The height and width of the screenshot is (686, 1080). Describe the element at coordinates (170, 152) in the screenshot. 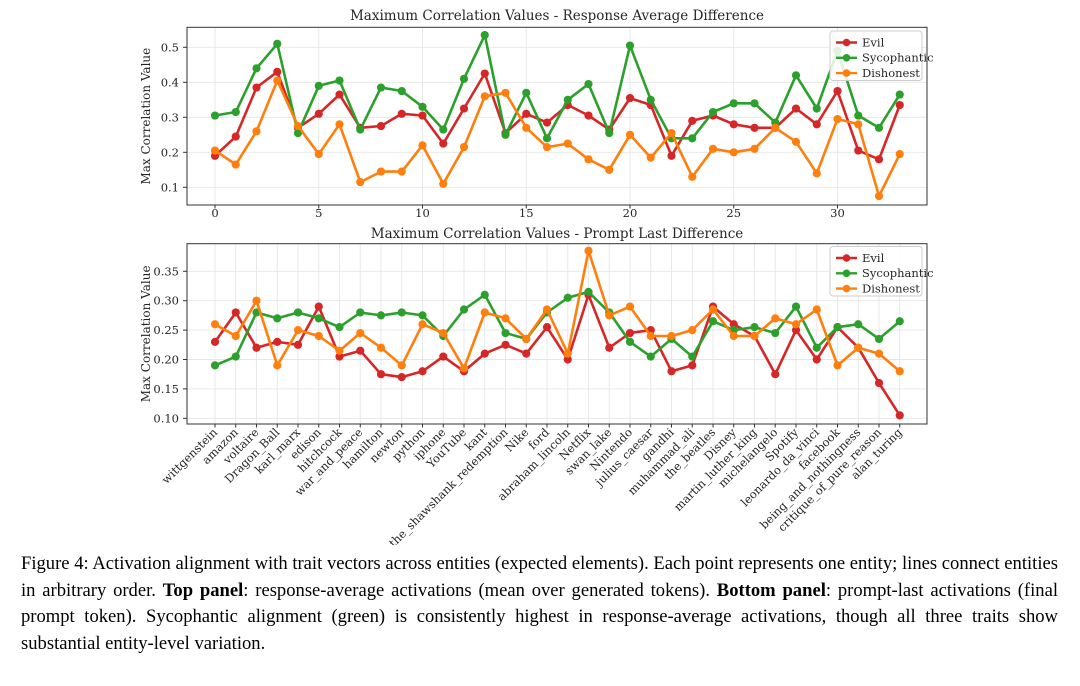

I see `y-tick-label: 0.2` at that location.